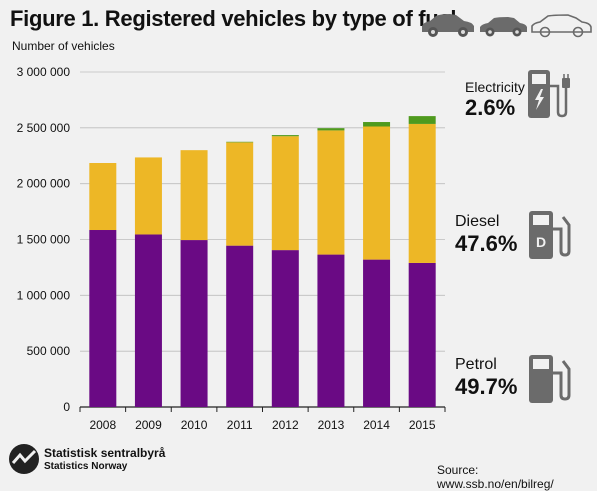 The width and height of the screenshot is (597, 491). What do you see at coordinates (240, 425) in the screenshot?
I see `x-tick-label: 2011` at bounding box center [240, 425].